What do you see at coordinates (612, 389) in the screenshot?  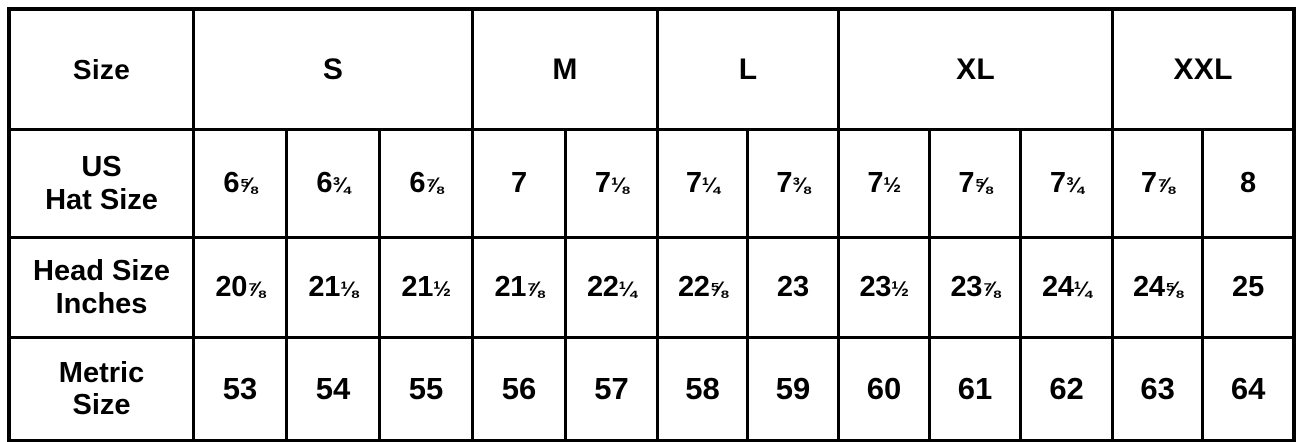 I see `cell-metric-size-5: 57` at bounding box center [612, 389].